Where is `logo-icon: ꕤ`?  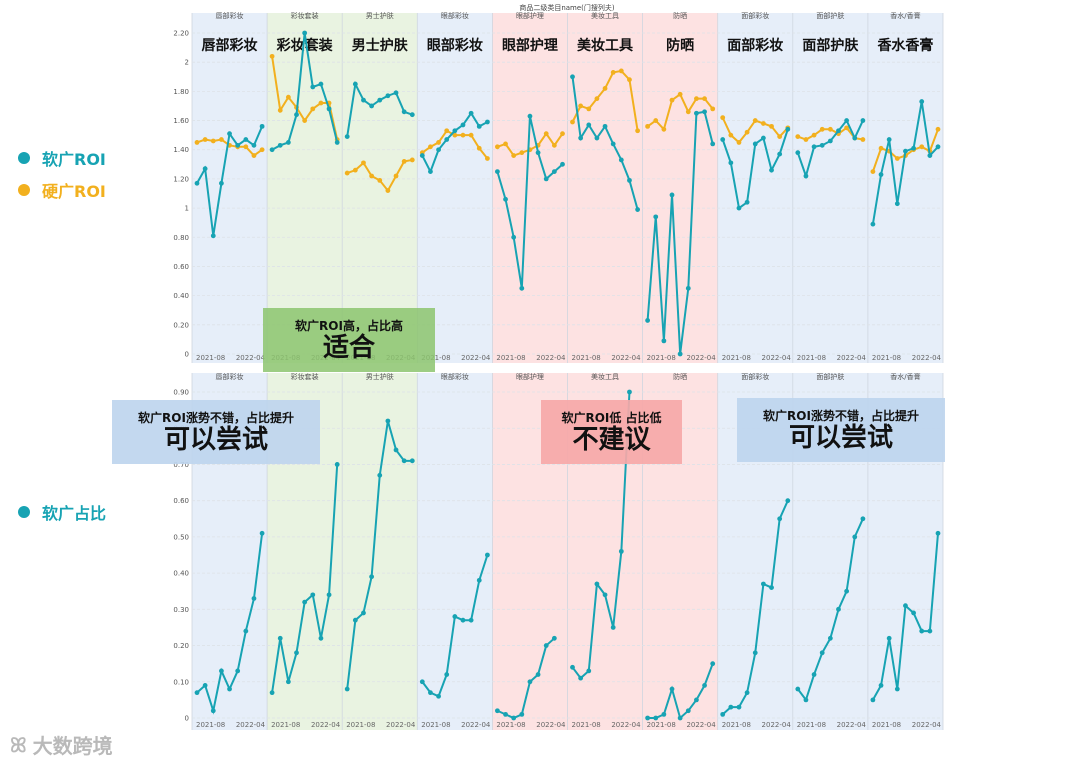 logo-icon: ꕤ is located at coordinates (18, 744).